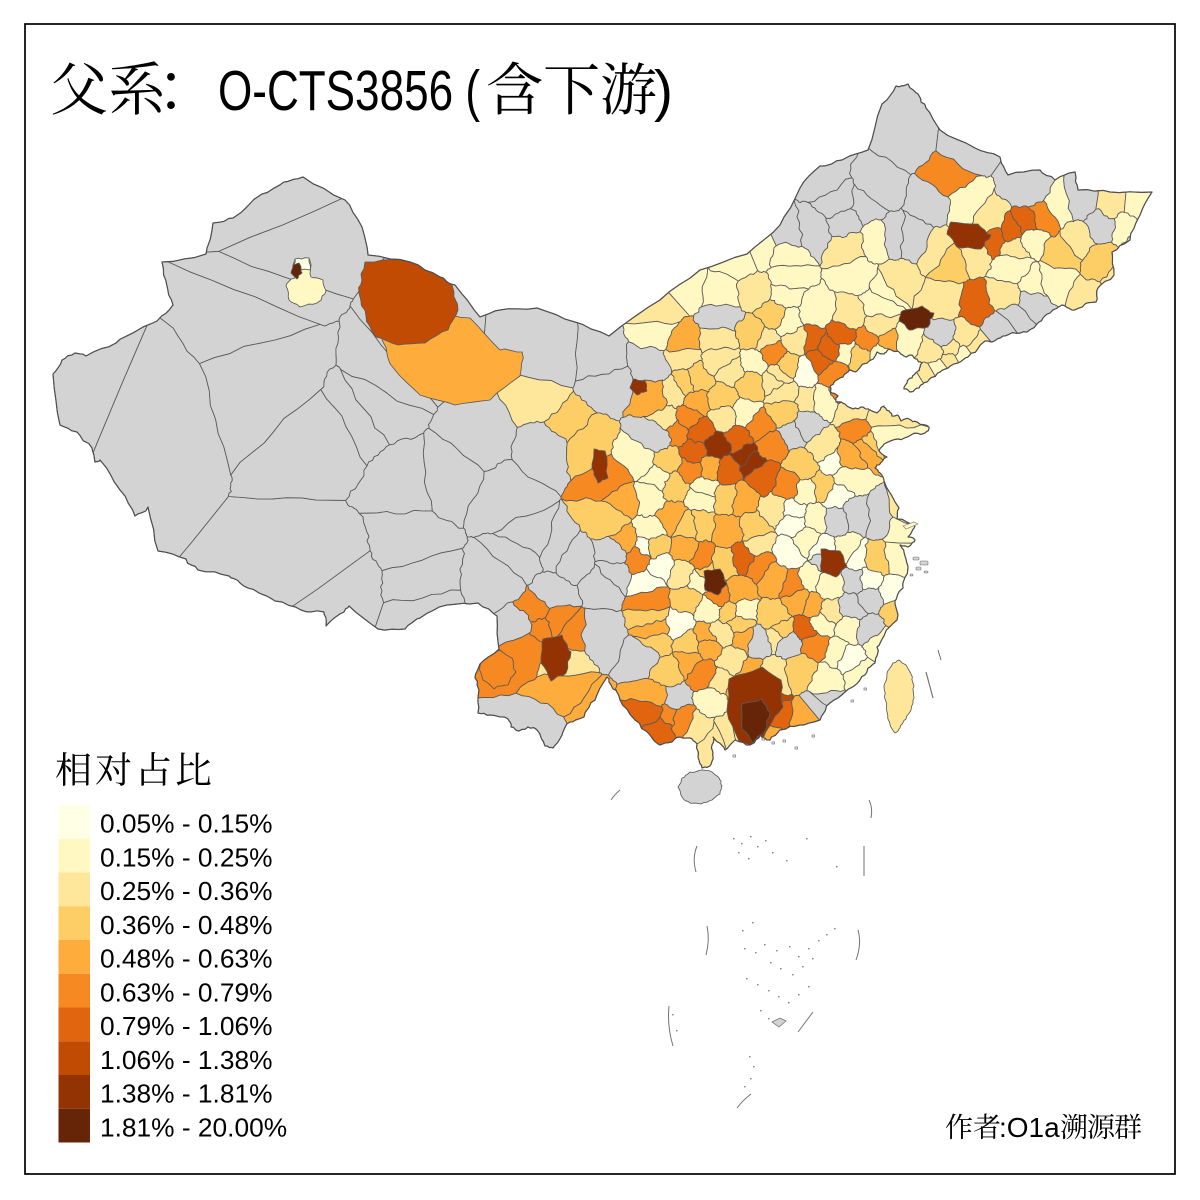  Describe the element at coordinates (349, 91) in the screenshot. I see `svg-text: O-CTS3856 (` at that location.